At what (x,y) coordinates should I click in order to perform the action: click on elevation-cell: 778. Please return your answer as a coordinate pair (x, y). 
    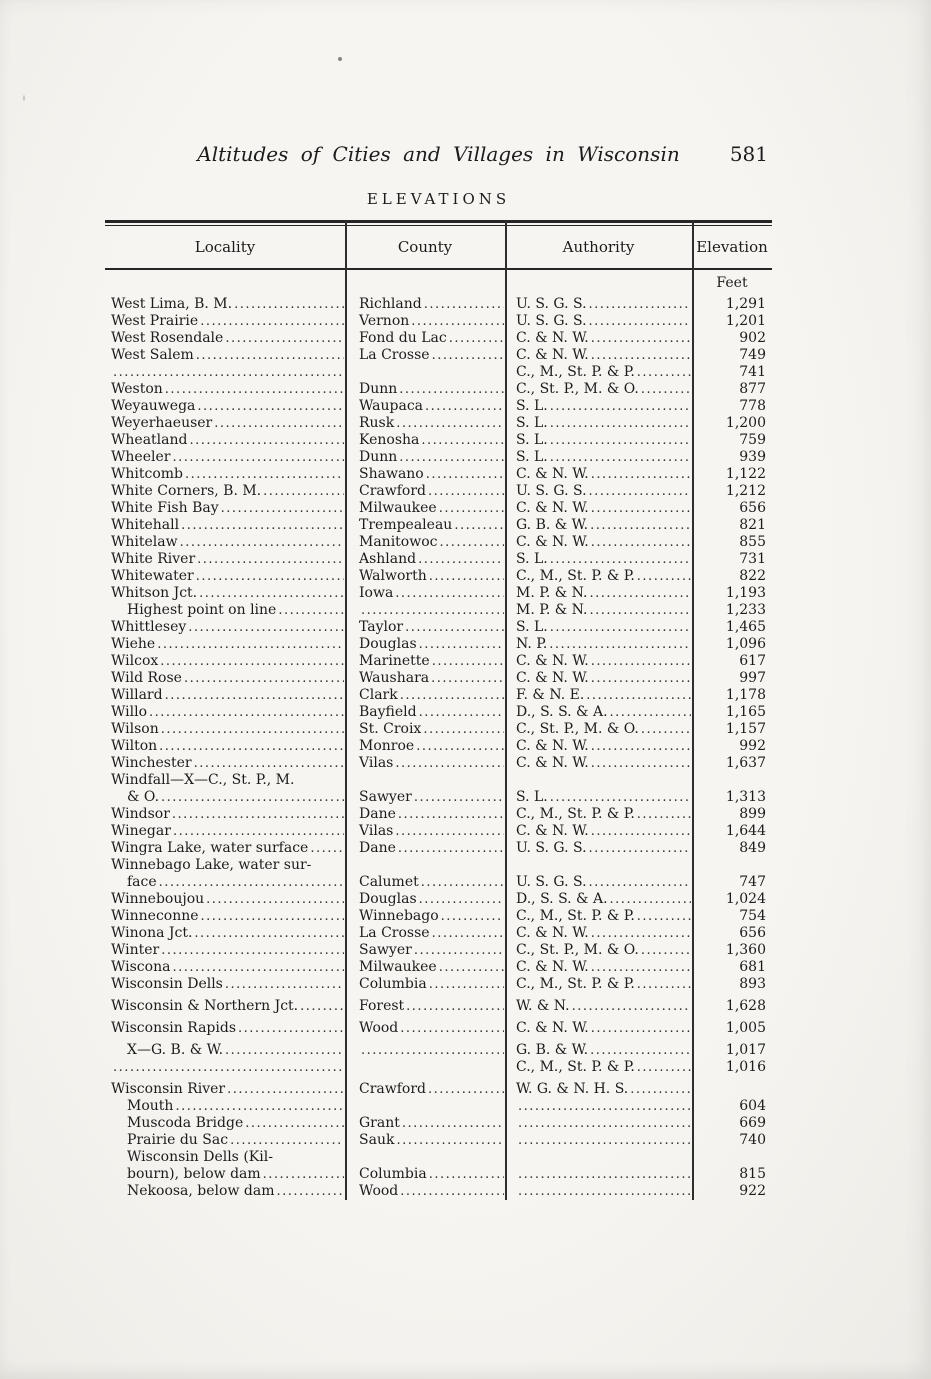
    Looking at the image, I should click on (732, 406).